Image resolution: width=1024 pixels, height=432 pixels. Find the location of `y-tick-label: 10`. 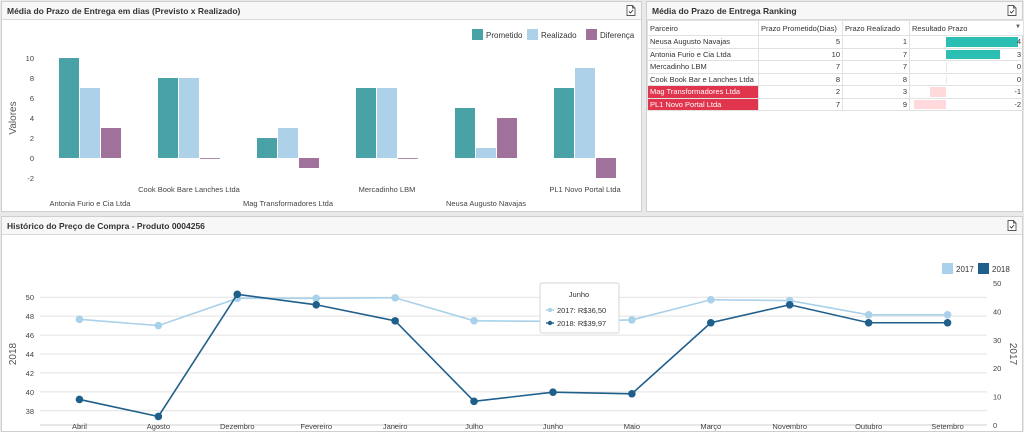

y-tick-label: 10 is located at coordinates (30, 58).